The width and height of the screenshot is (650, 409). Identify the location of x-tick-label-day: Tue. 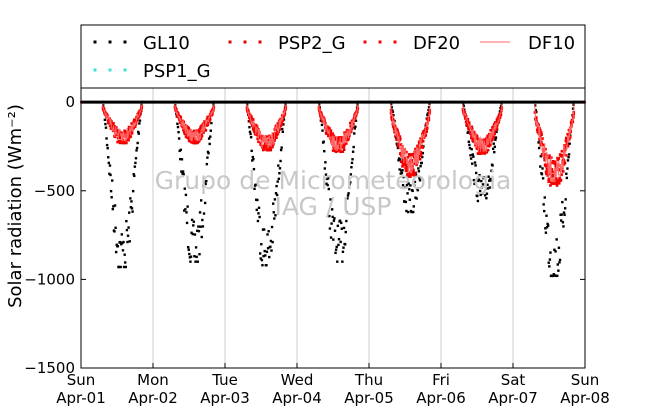
(224, 380).